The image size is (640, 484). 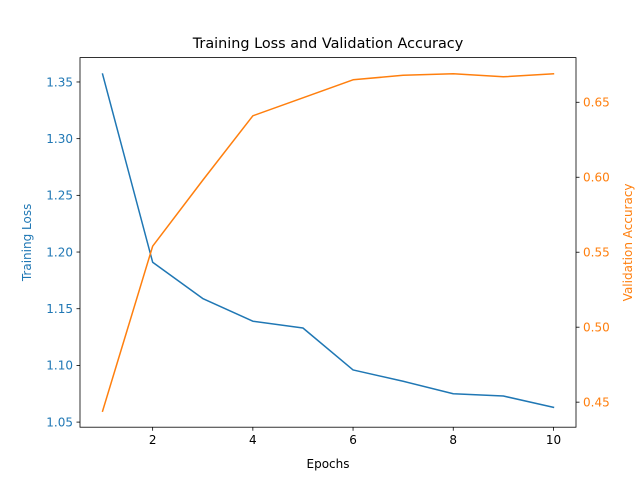 I want to click on right-y-axis-label: Validation Accuracy, so click(x=628, y=242).